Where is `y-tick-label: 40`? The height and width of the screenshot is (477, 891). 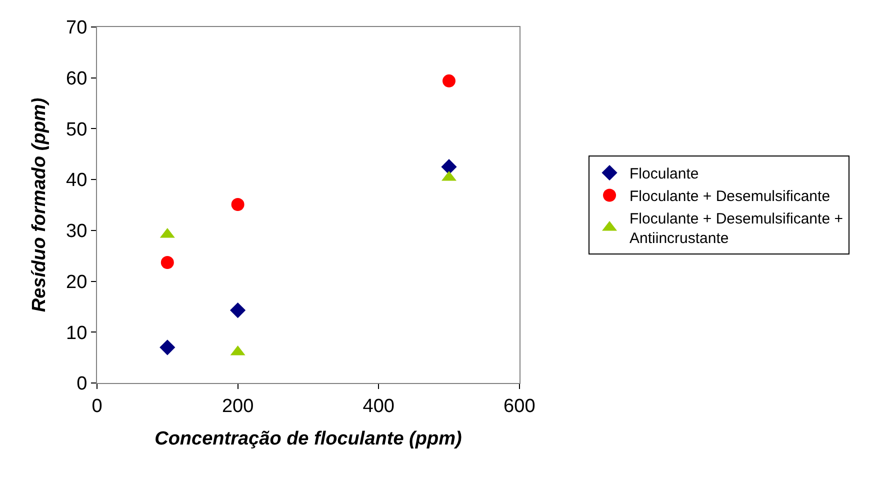 y-tick-label: 40 is located at coordinates (77, 181).